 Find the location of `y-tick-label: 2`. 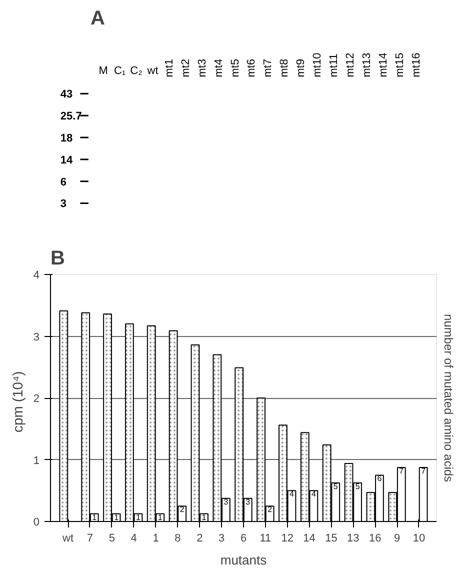

y-tick-label: 2 is located at coordinates (36, 399).